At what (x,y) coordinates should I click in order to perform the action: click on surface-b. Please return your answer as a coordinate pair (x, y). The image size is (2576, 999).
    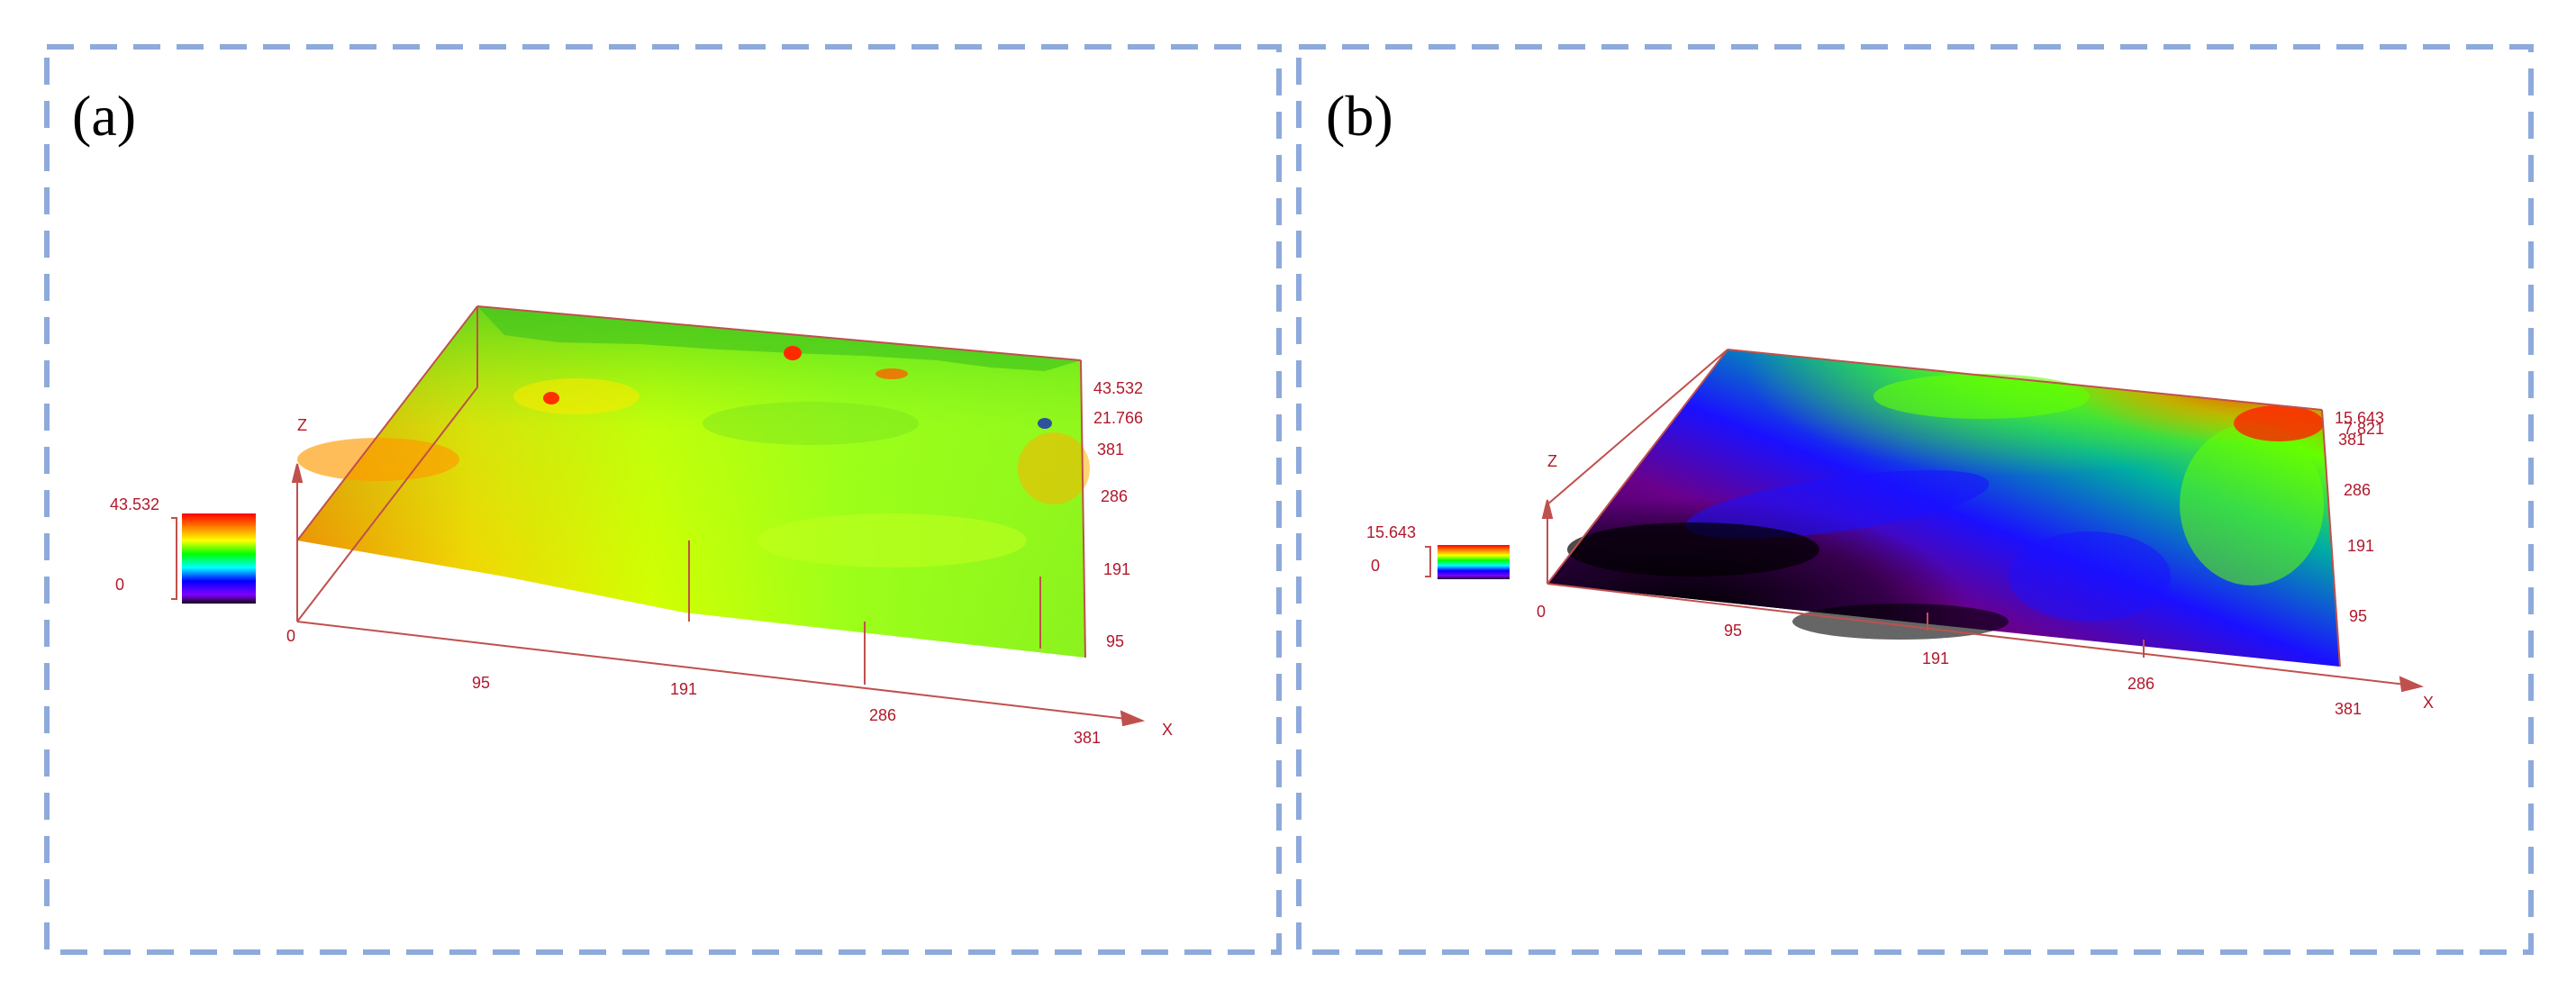
    Looking at the image, I should click on (1944, 509).